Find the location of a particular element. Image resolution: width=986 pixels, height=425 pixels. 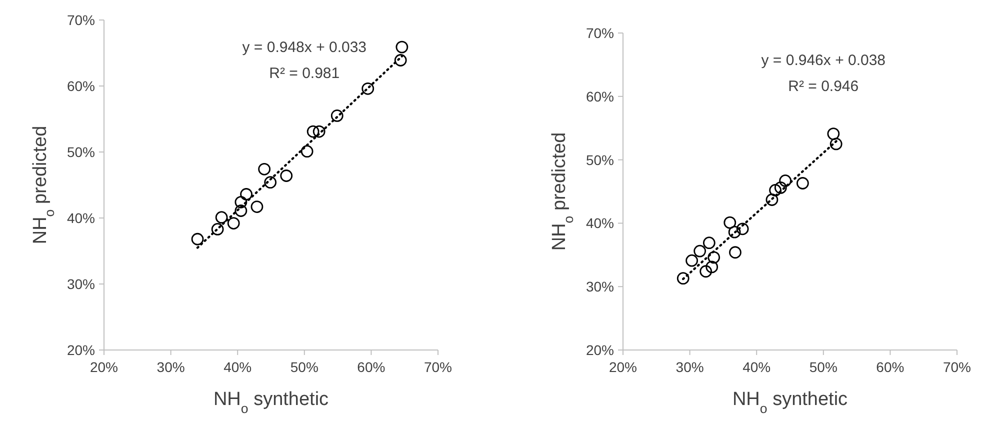

annotation: R² = 0.946 is located at coordinates (823, 86).